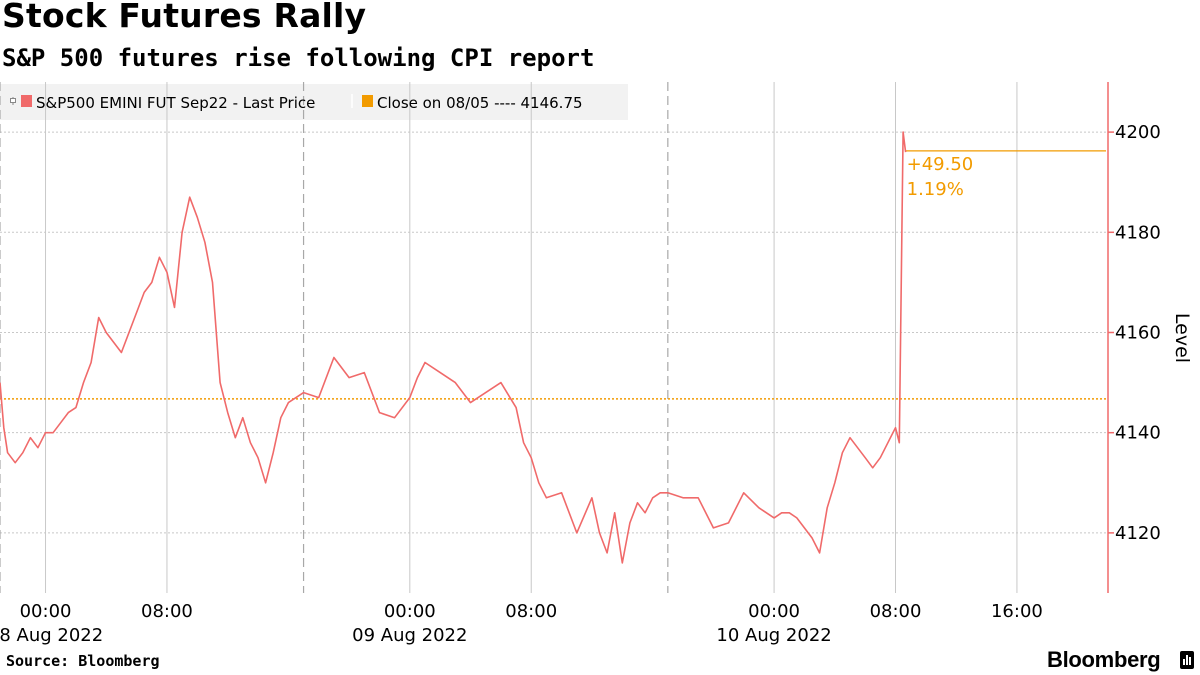 Image resolution: width=1200 pixels, height=675 pixels. Describe the element at coordinates (940, 164) in the screenshot. I see `annotation-change: +49.50` at that location.